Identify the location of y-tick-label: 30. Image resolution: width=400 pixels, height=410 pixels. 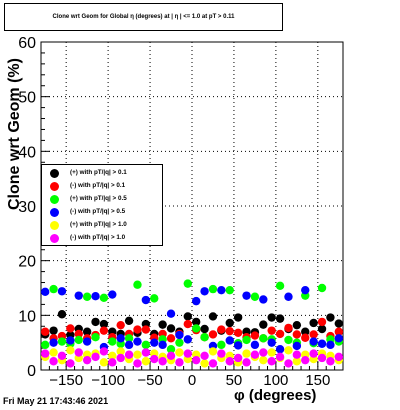
(27, 207).